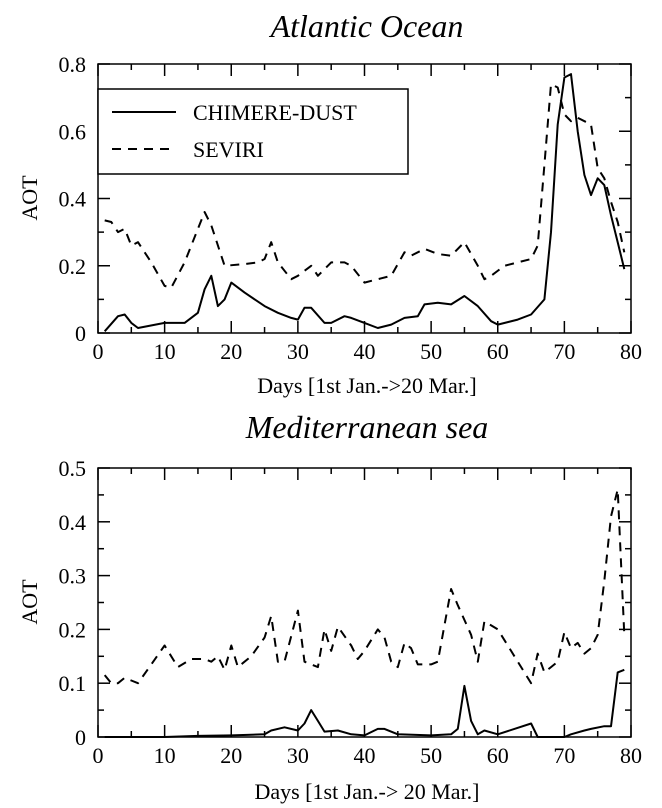 The image size is (662, 808). Describe the element at coordinates (73, 576) in the screenshot. I see `y-tick-label: 0.3` at that location.